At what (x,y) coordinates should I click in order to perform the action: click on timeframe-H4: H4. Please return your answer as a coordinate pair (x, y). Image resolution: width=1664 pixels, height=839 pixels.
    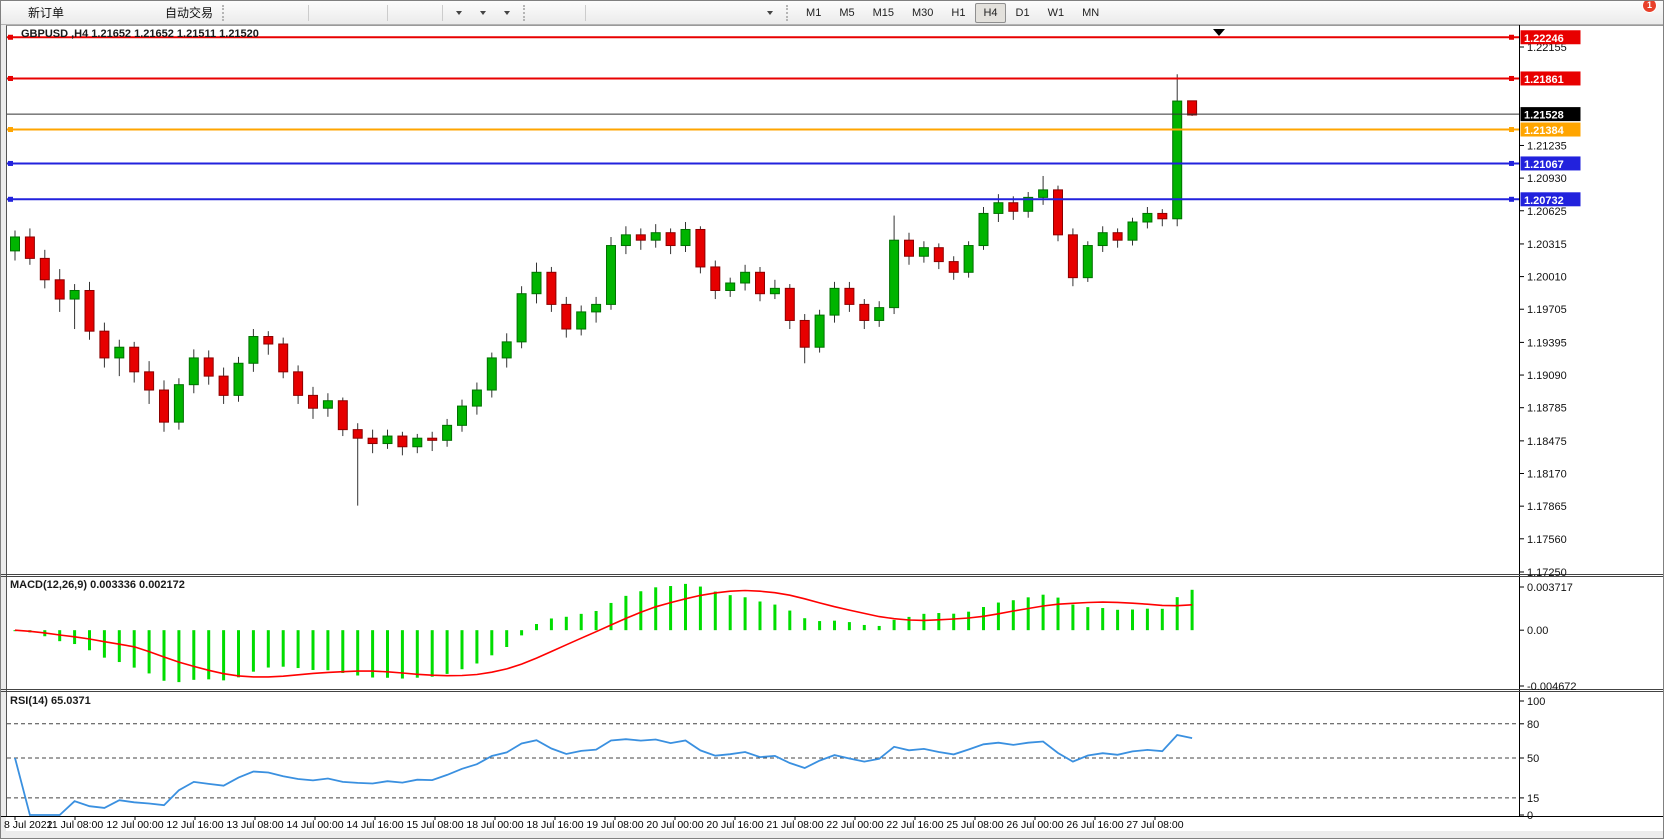
    Looking at the image, I should click on (990, 12).